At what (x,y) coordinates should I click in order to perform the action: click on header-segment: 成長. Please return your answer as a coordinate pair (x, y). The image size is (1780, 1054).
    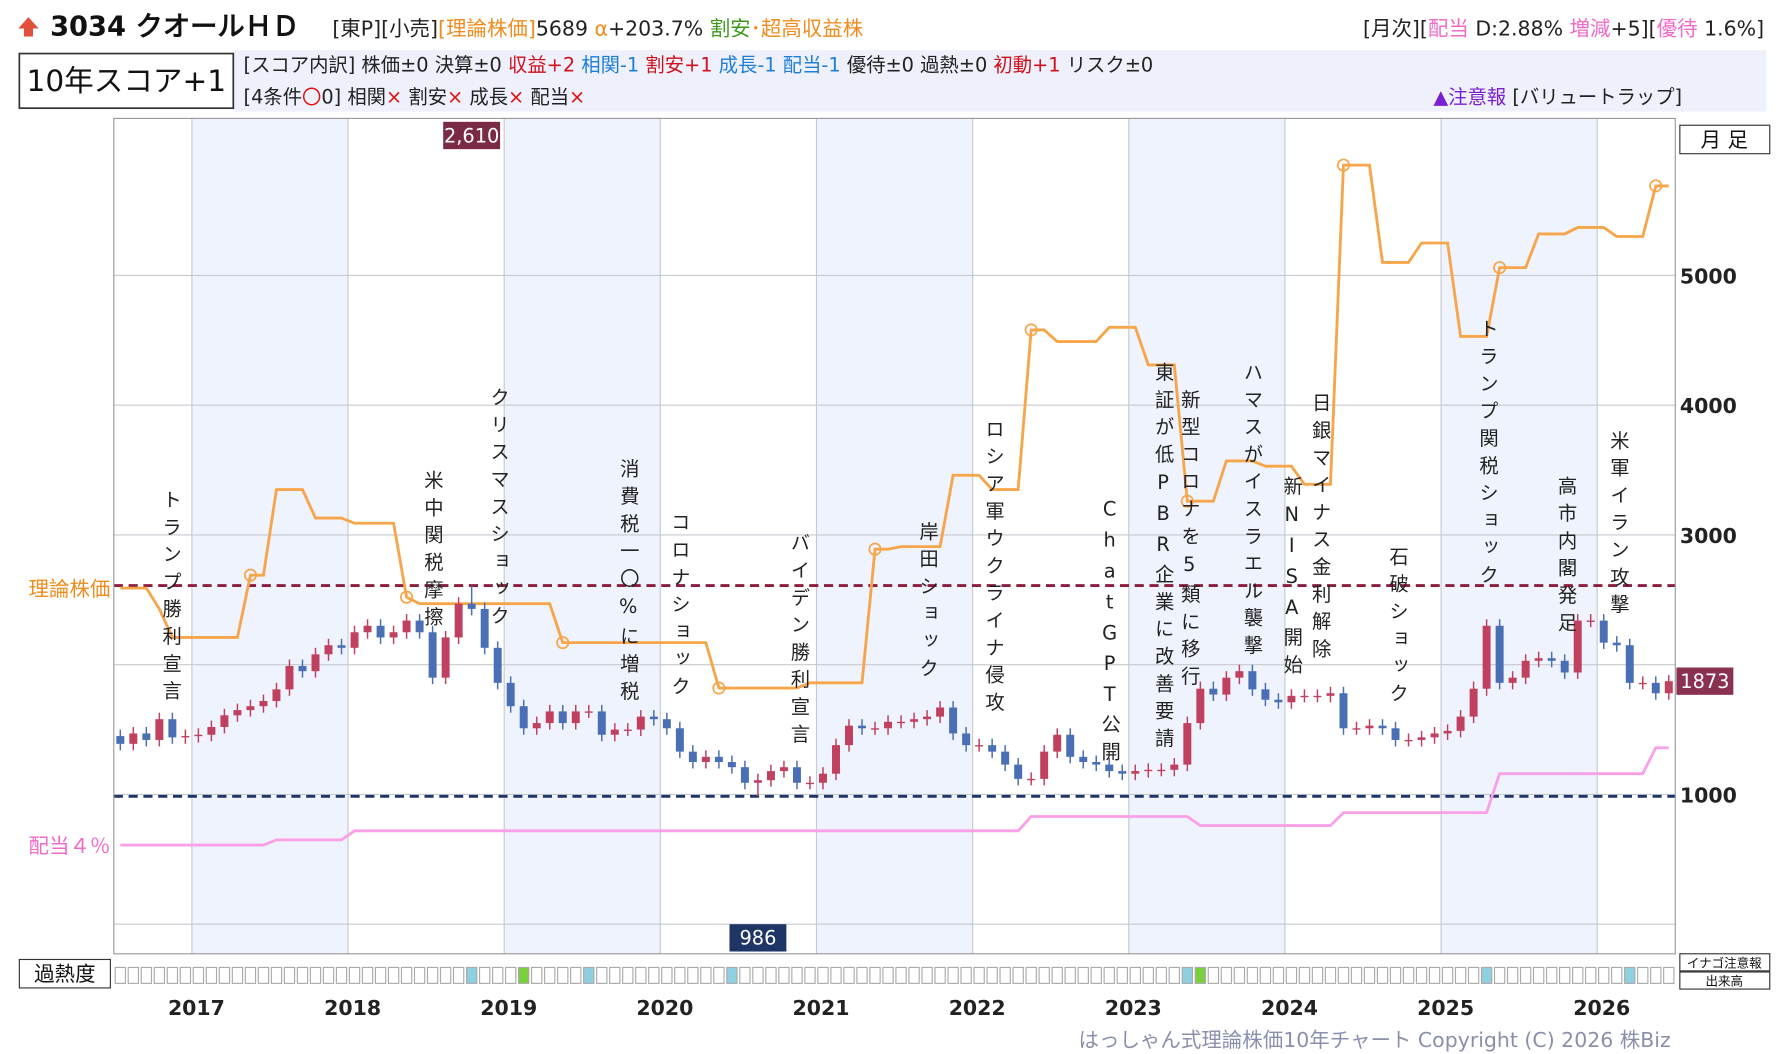
    Looking at the image, I should click on (488, 97).